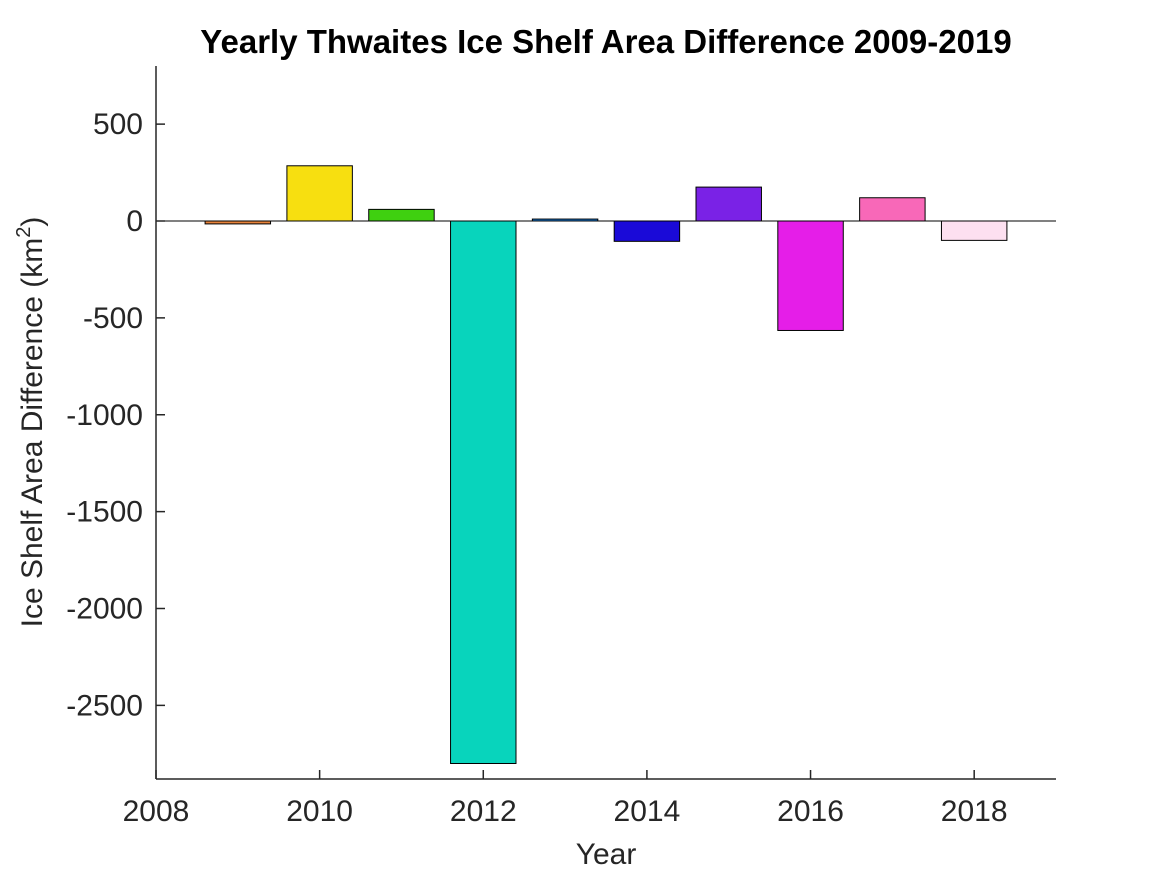  What do you see at coordinates (401, 215) in the screenshot?
I see `bar-2011` at bounding box center [401, 215].